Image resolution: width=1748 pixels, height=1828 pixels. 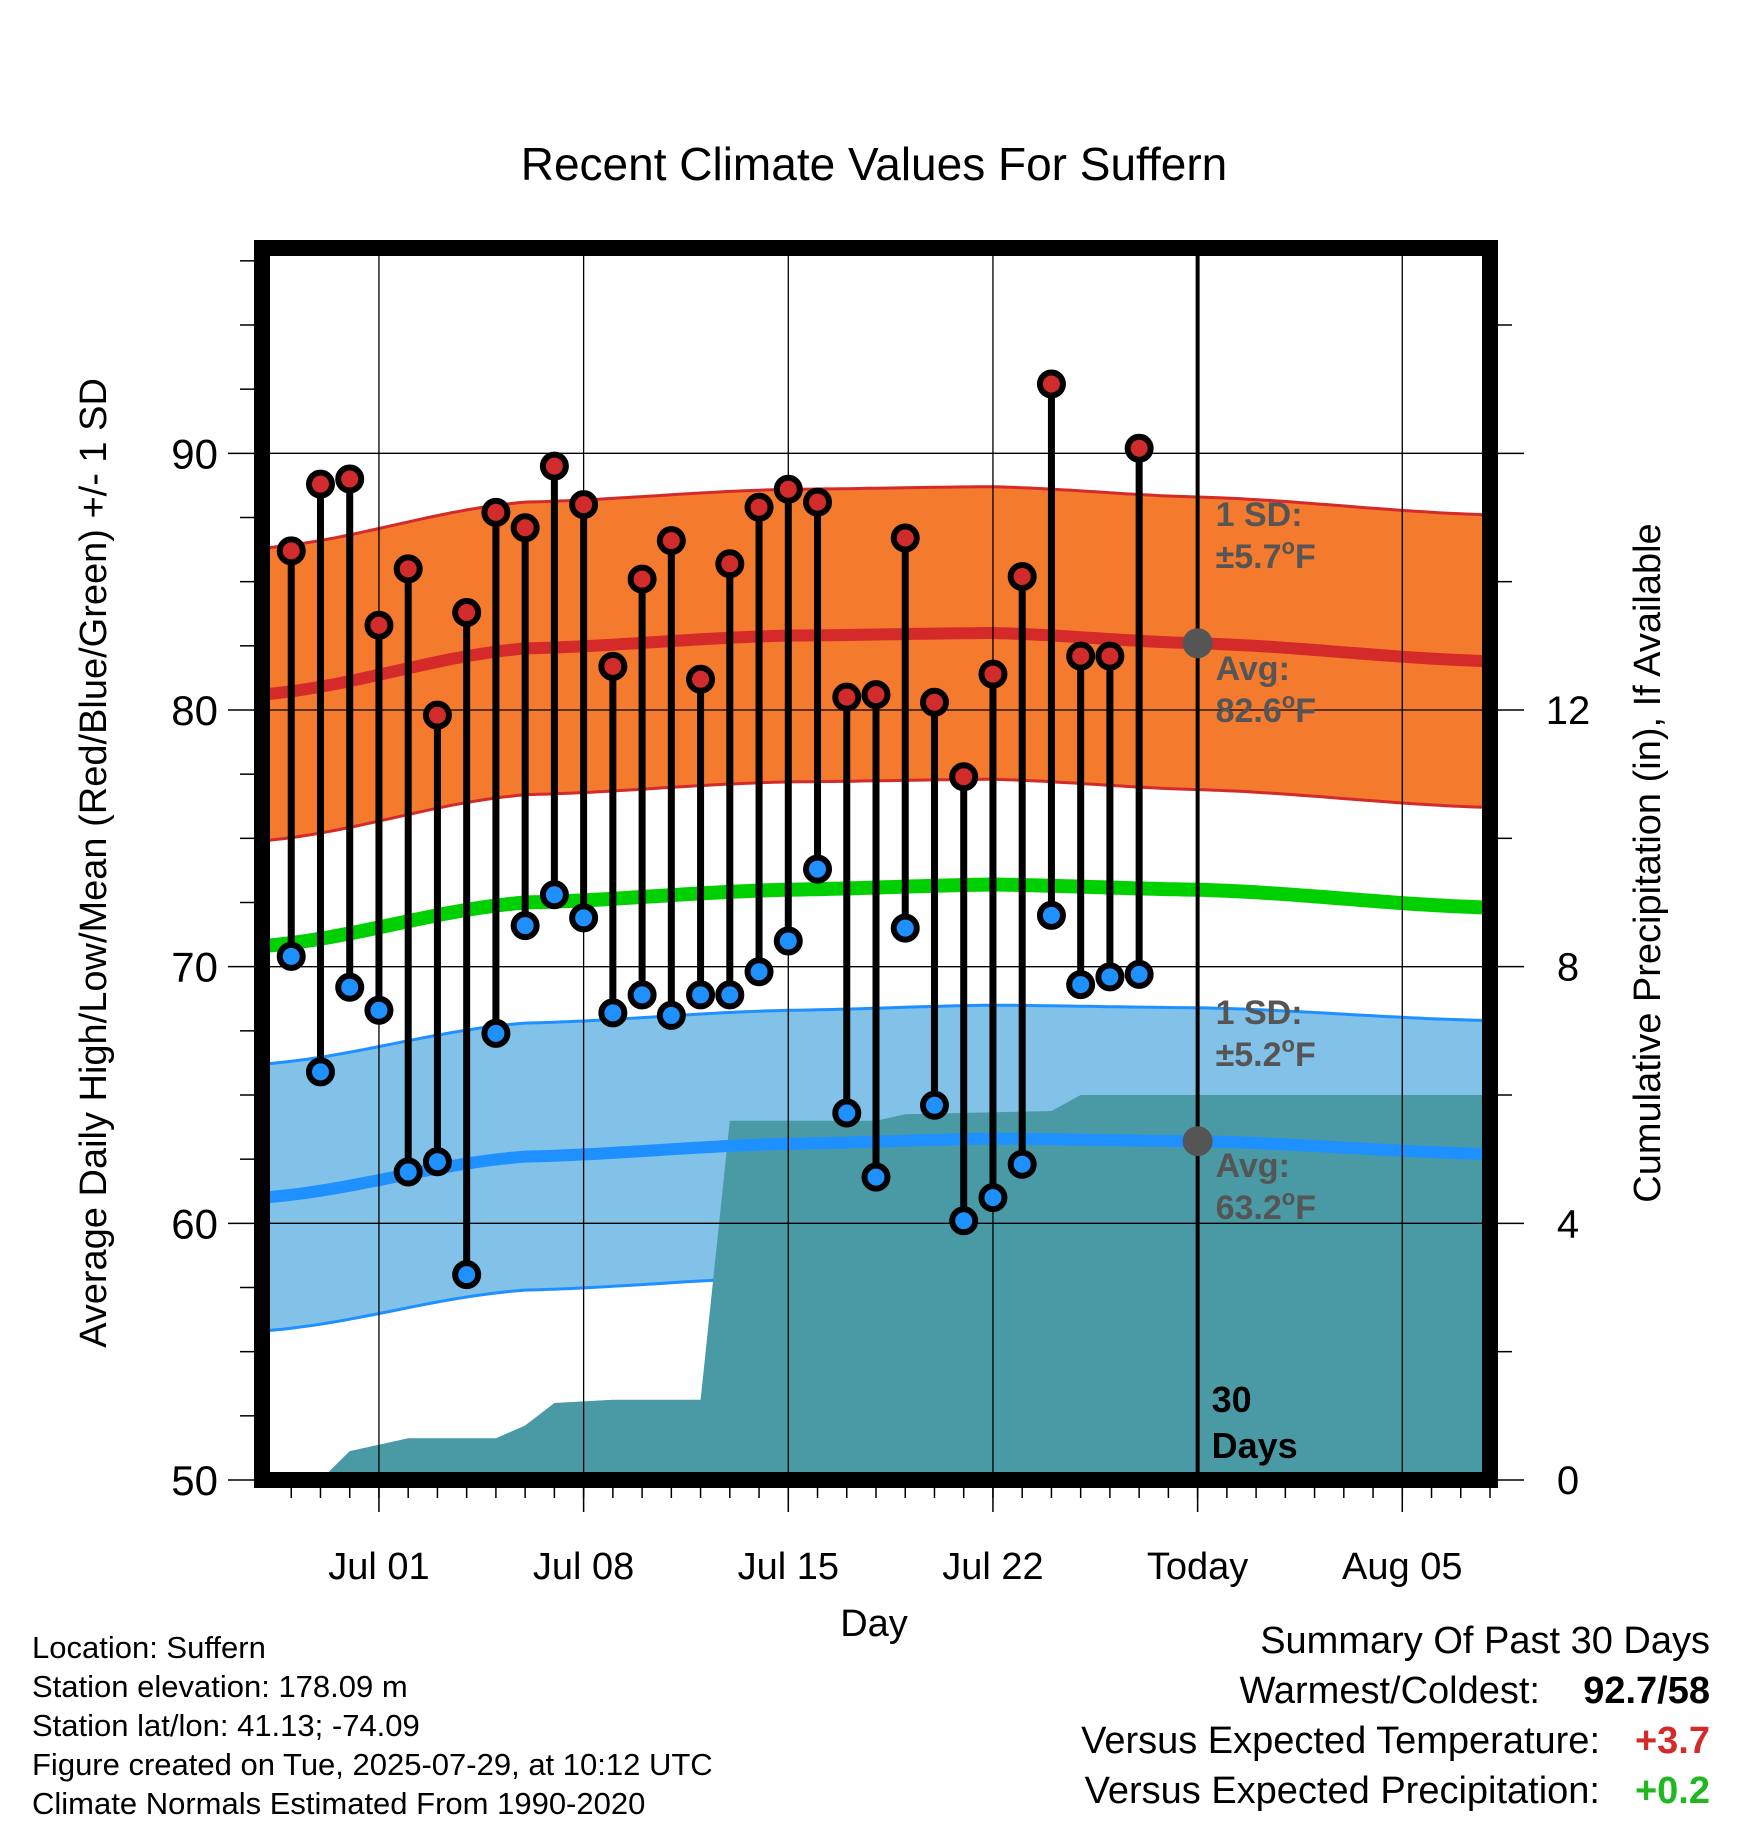 I want to click on today-high-avg-dot, so click(x=1197, y=643).